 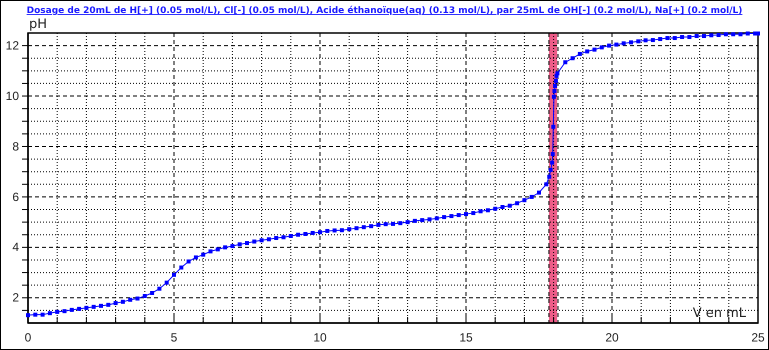 I want to click on x-axis-title: V en mL, so click(x=719, y=313).